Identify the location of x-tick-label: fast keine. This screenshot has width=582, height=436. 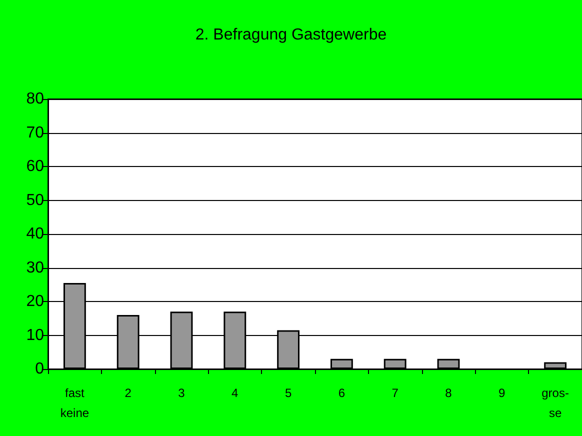
(75, 403).